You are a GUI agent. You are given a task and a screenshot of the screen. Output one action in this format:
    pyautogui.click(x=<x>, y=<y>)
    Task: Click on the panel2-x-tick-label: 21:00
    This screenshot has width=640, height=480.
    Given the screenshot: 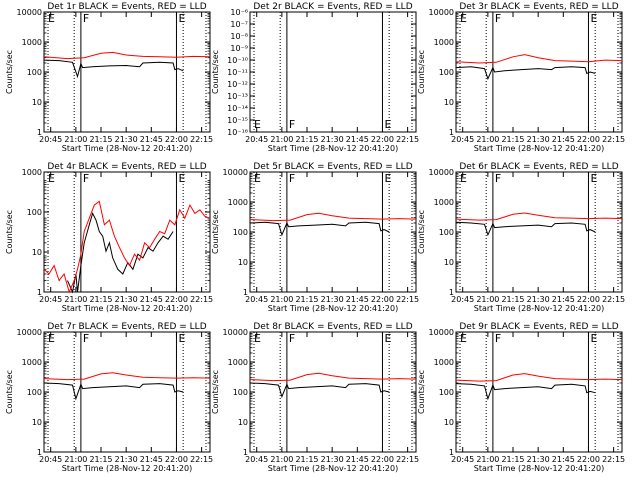 What is the action you would take?
    pyautogui.click(x=281, y=139)
    